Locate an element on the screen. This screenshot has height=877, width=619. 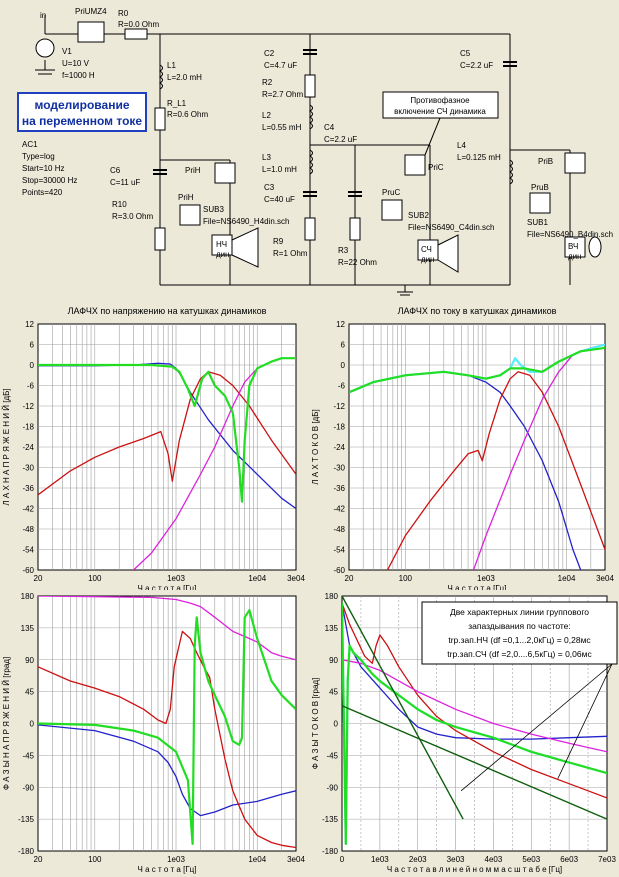
title-line-2: на переменном токе is located at coordinates (82, 121).